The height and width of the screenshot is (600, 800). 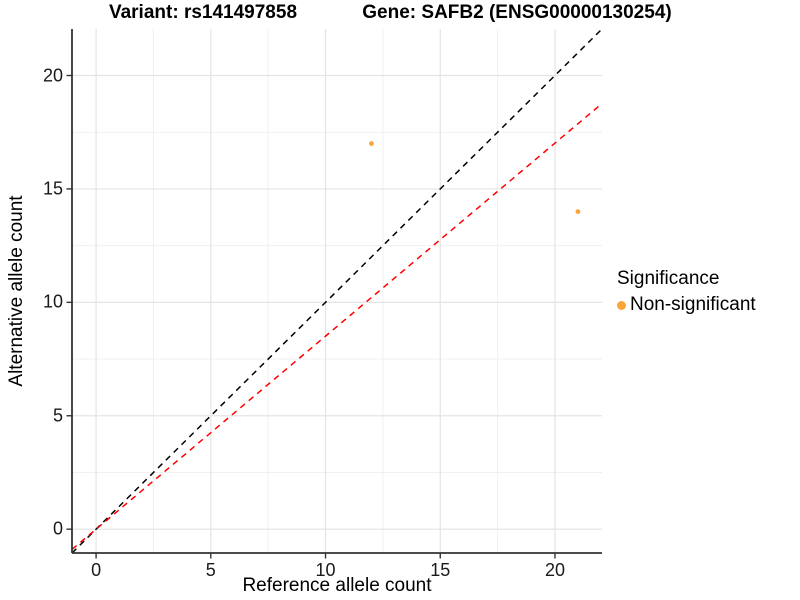 I want to click on plot-title-variant: Variant: rs141497858, so click(x=203, y=12).